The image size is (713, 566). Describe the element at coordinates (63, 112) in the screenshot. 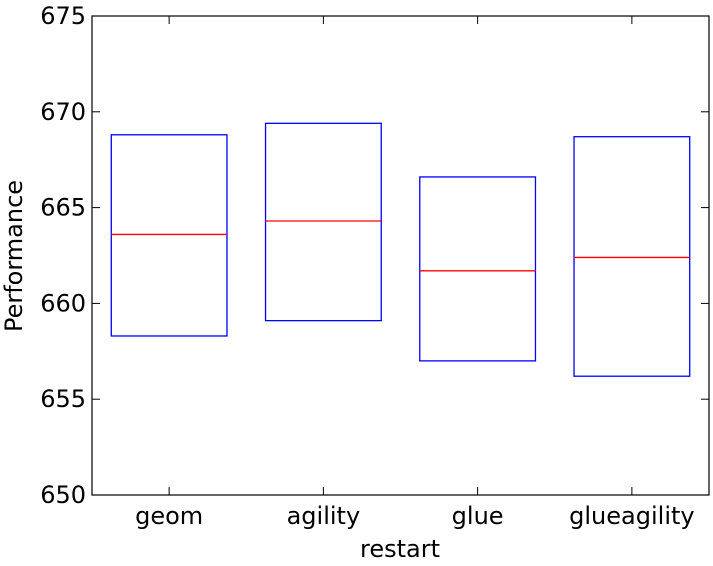

I see `y-tick-label: 670` at that location.